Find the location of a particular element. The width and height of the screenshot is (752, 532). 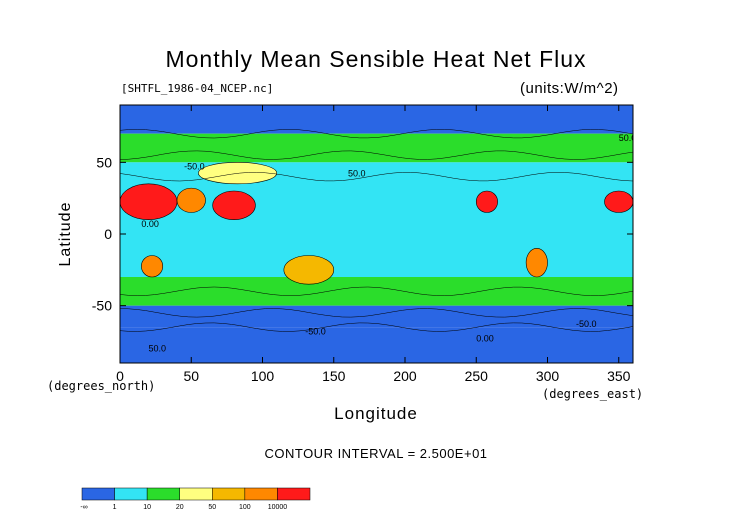

x-tick-label: 200 is located at coordinates (405, 376).